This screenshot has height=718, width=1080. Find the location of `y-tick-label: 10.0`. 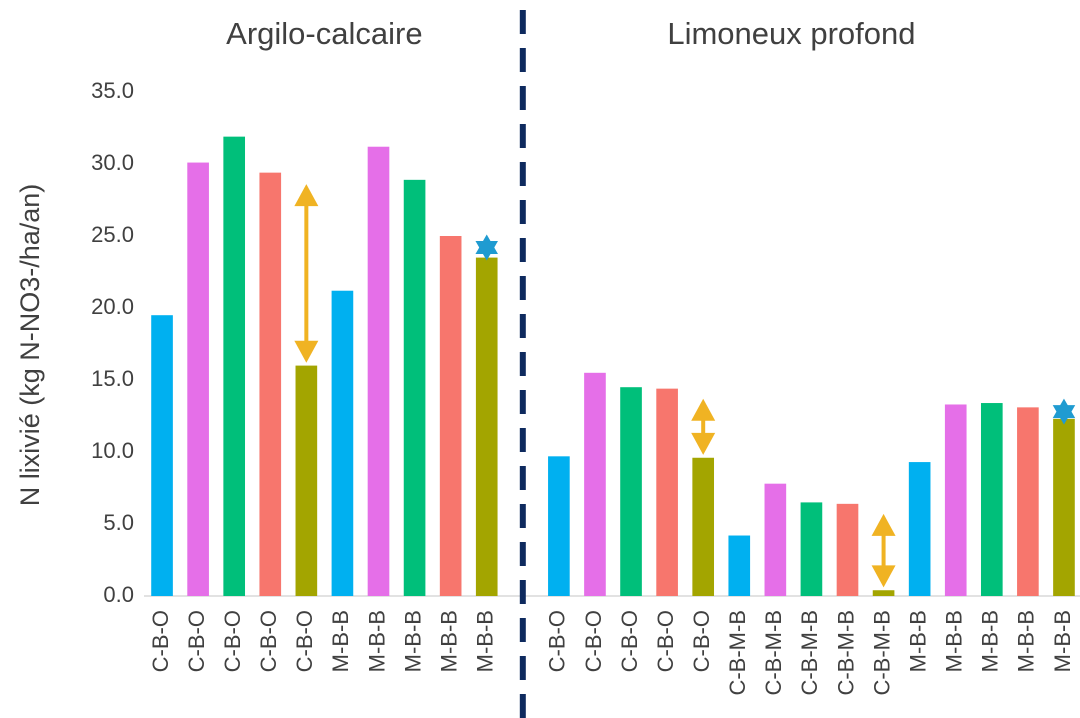

y-tick-label: 10.0 is located at coordinates (112, 450).